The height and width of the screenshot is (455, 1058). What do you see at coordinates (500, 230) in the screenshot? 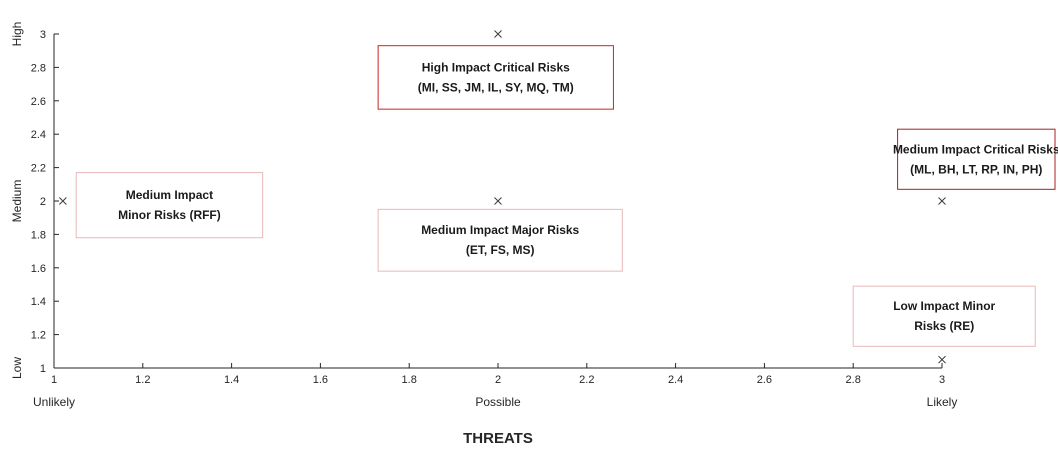
I see `risk-annotation-text: Medium Impact Major Risks` at bounding box center [500, 230].